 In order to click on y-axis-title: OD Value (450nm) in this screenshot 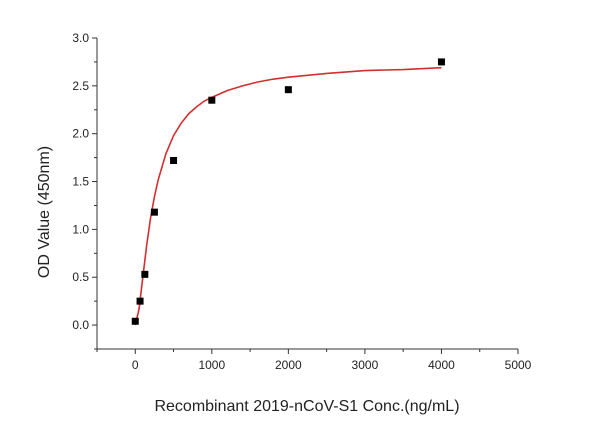, I will do `click(44, 212)`.